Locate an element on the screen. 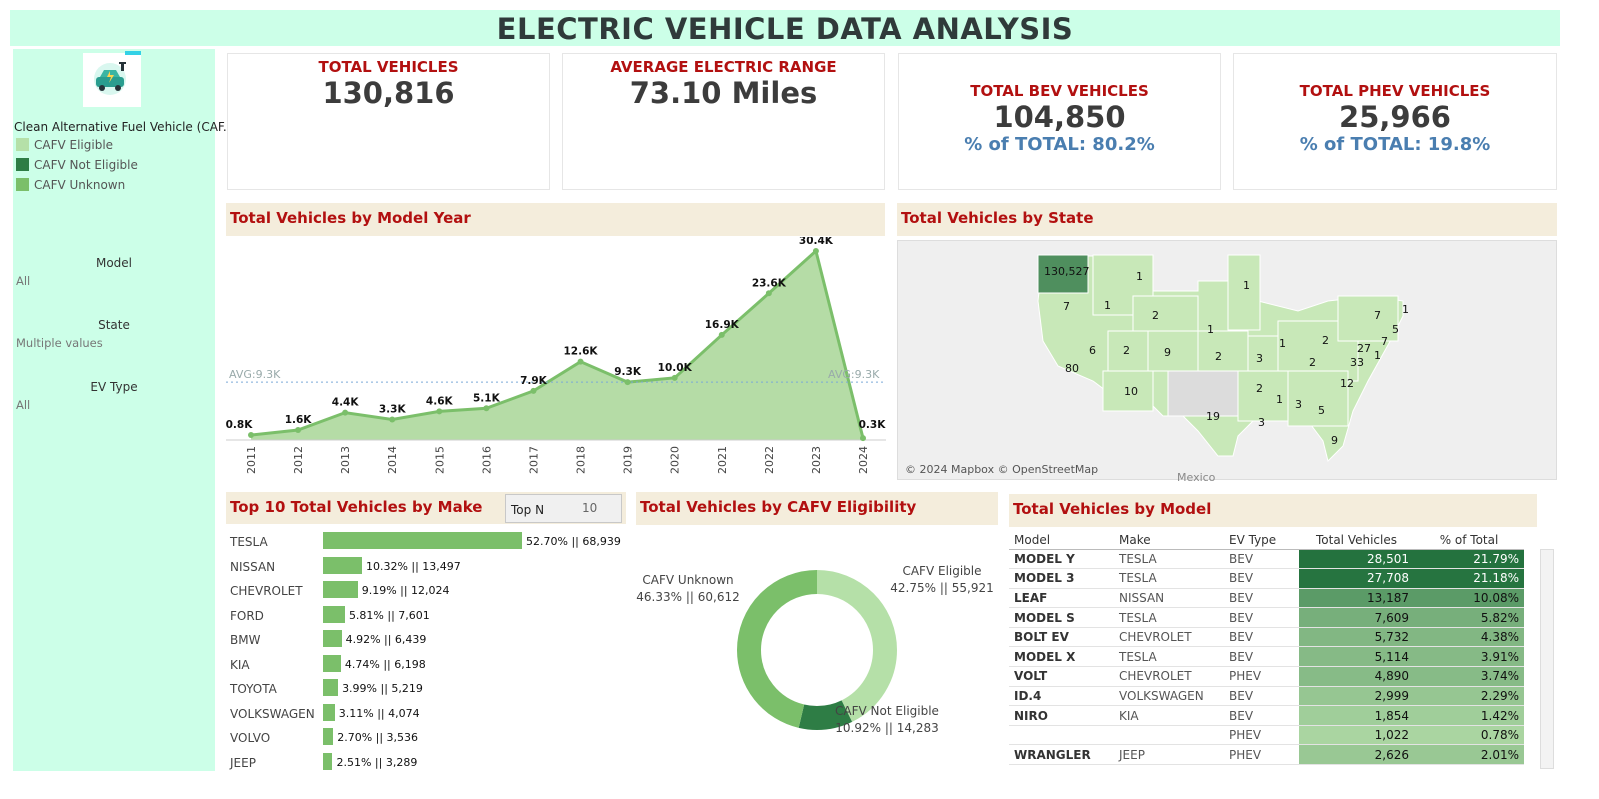  make-bar-value: 52.70% || 68,939 is located at coordinates (573, 541).